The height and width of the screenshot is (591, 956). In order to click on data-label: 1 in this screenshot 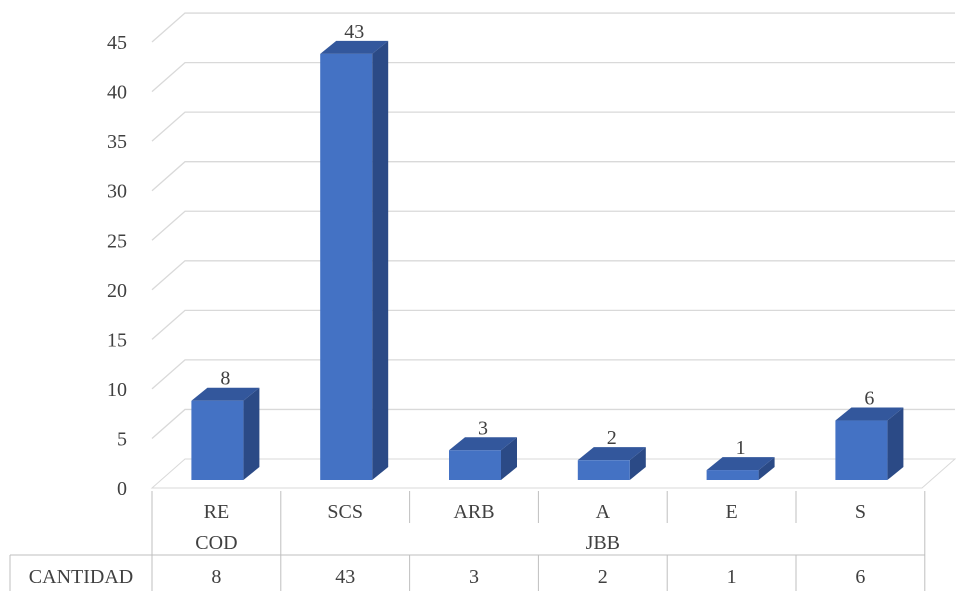, I will do `click(741, 448)`.